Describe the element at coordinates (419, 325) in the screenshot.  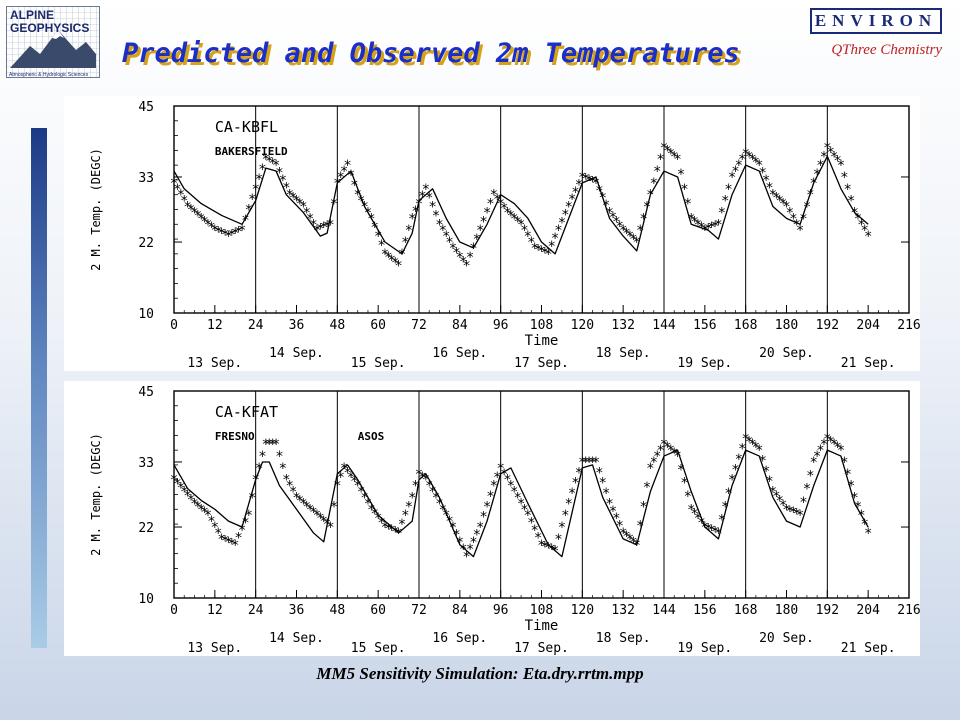
I see `x-tick-label: 72` at that location.